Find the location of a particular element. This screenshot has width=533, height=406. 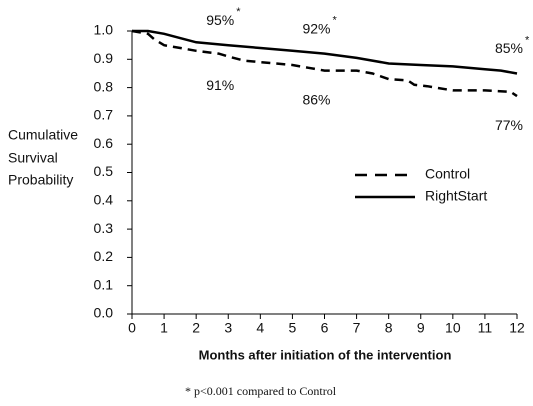

y-tick-label: 0.8 is located at coordinates (104, 86).